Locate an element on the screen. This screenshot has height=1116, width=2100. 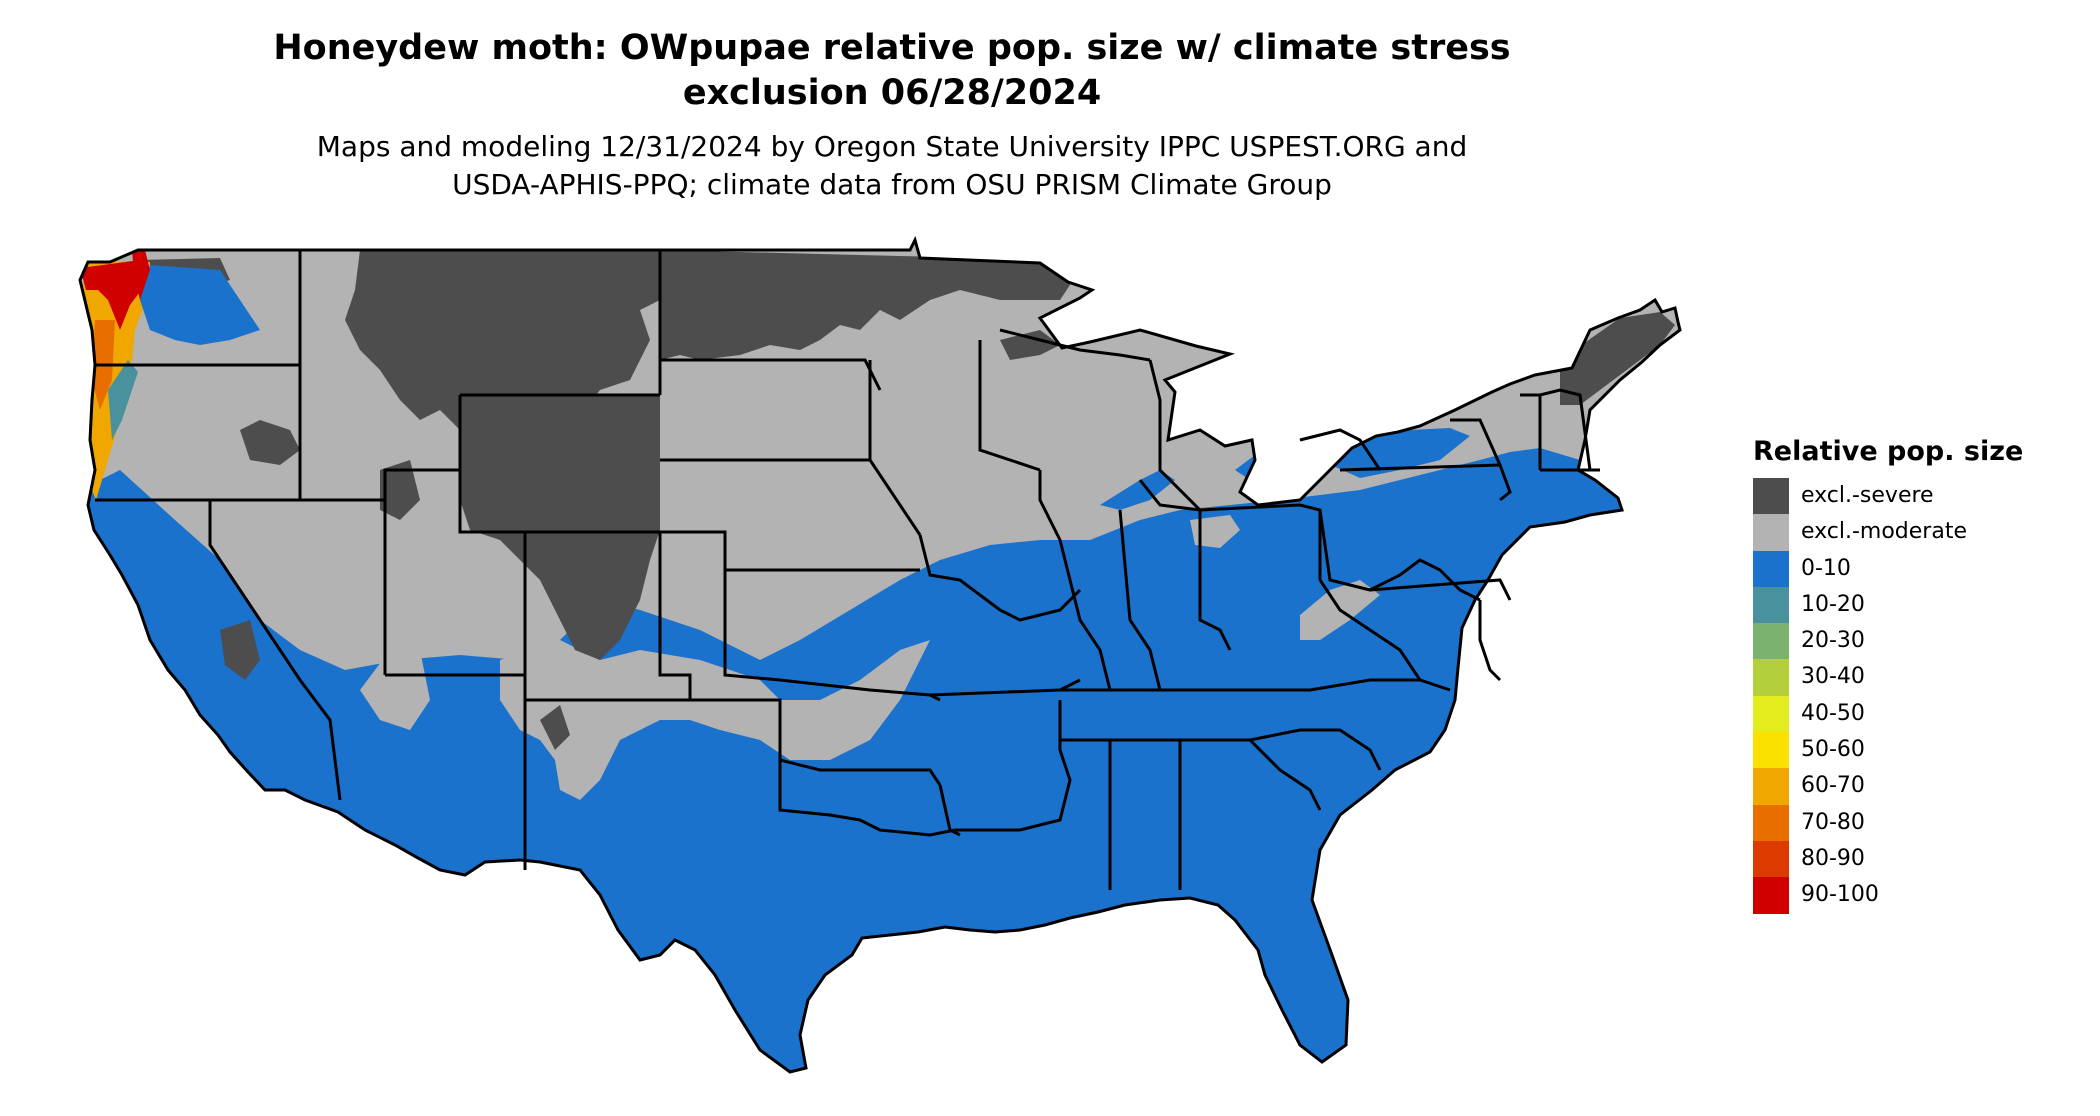
legend-item: 40-50 is located at coordinates (1918, 714).